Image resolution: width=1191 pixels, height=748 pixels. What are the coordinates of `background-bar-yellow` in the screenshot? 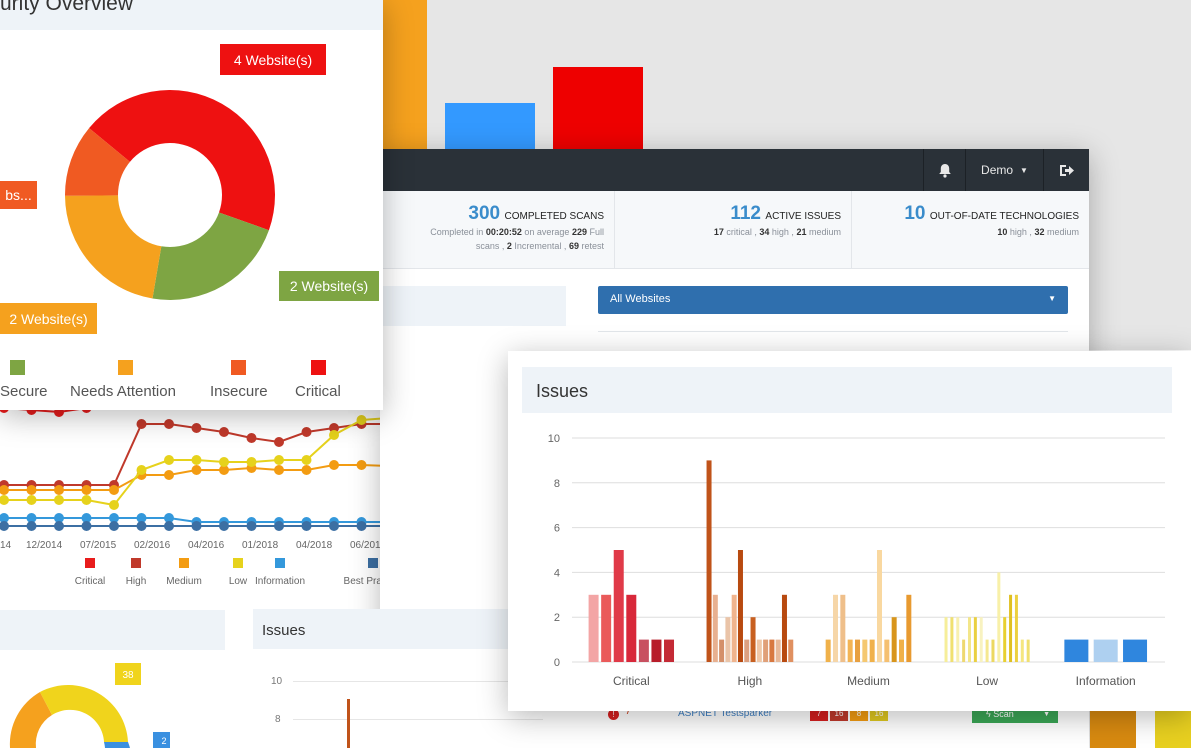 It's located at (1173, 726).